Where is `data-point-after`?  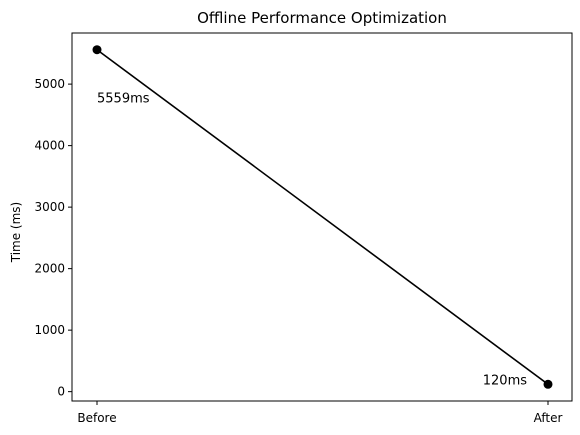
data-point-after is located at coordinates (548, 384).